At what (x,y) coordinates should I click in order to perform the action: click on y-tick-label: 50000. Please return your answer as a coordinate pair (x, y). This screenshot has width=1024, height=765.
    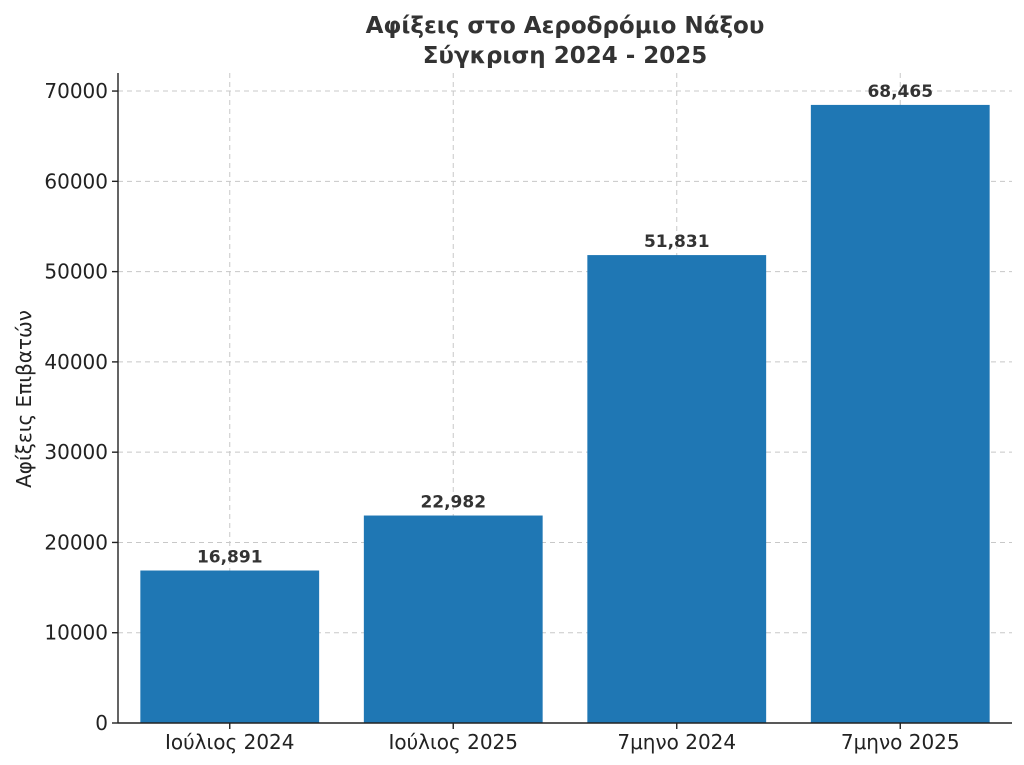
    Looking at the image, I should click on (76, 272).